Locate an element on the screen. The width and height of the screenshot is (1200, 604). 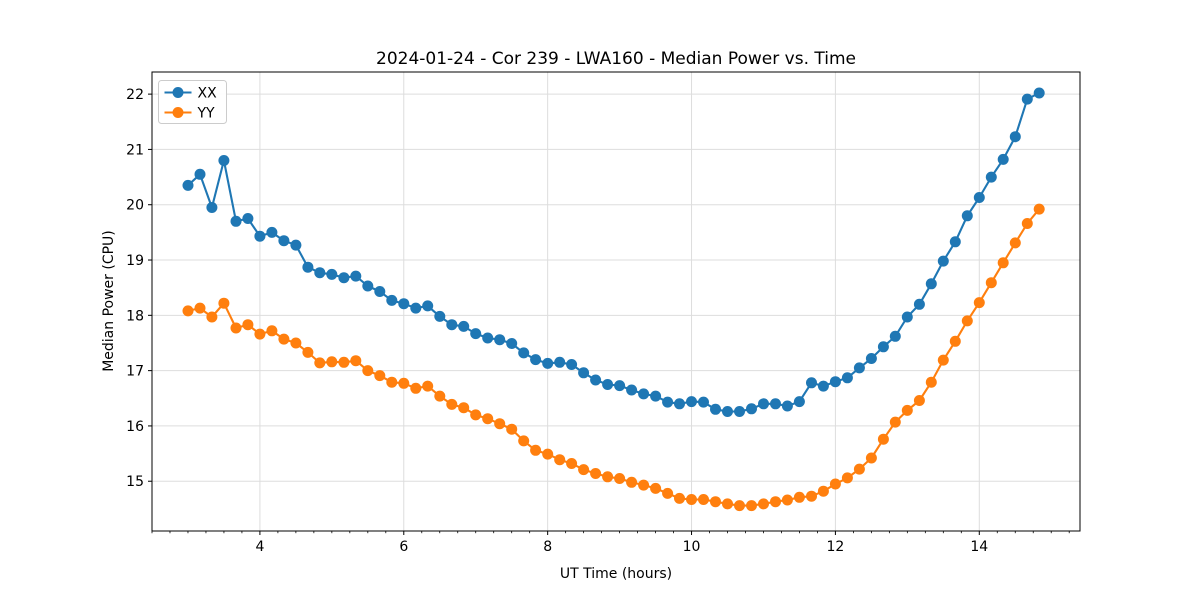
y-tick-label: 20 is located at coordinates (135, 206).